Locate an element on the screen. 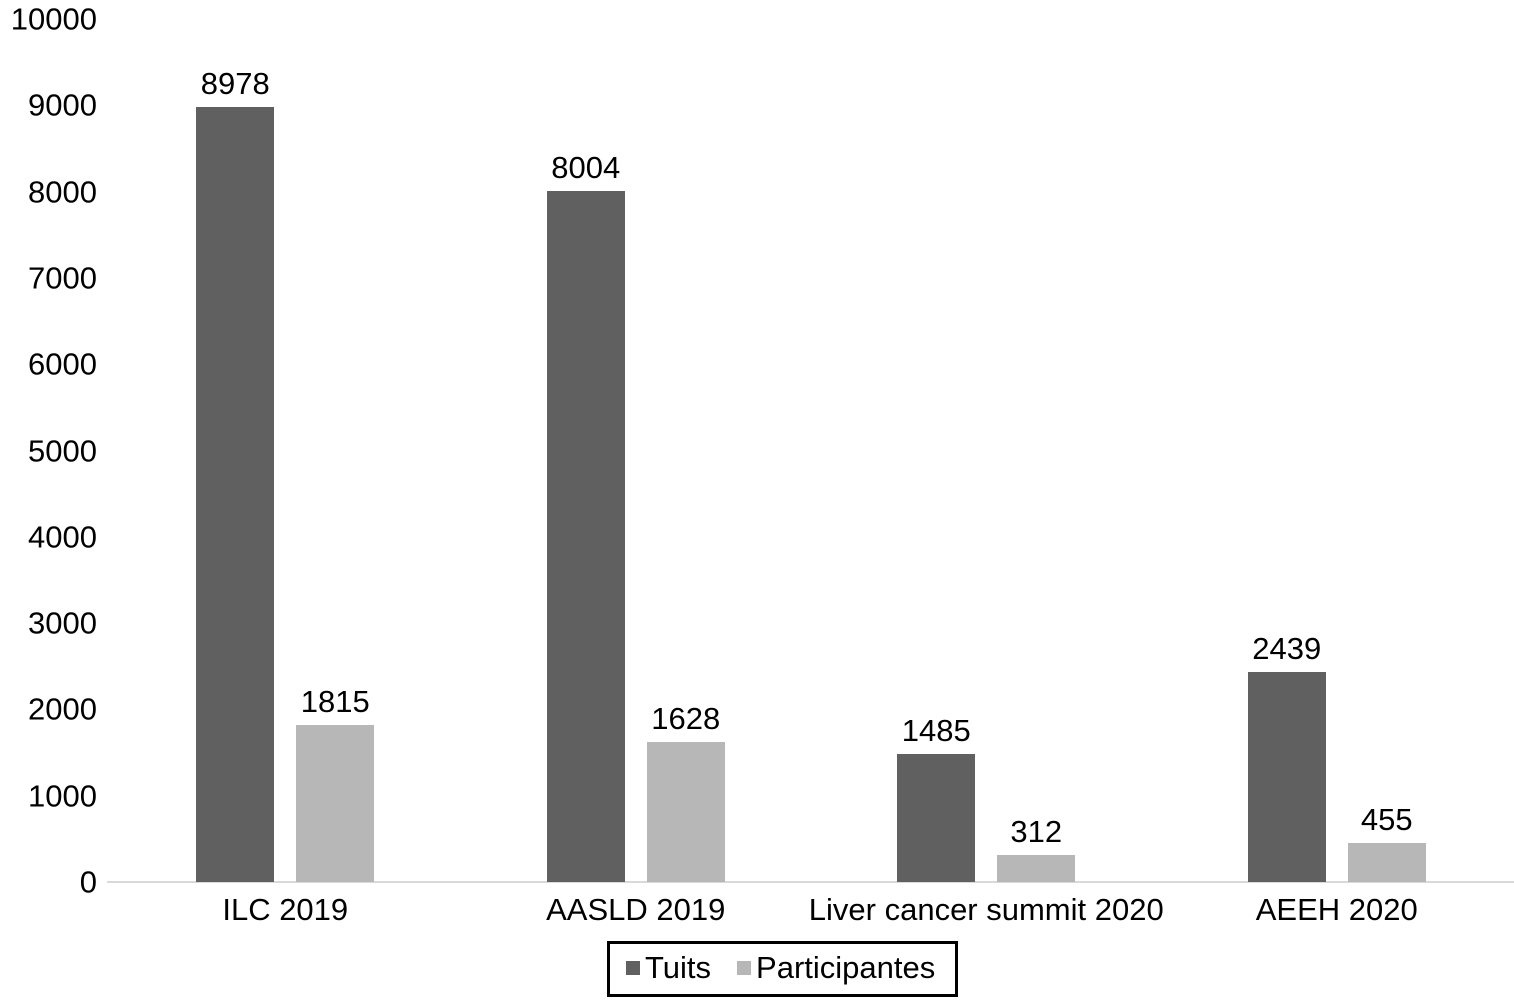  bar-value-label-tuits-liver-cancer-summit-2020: 1485 is located at coordinates (936, 730).